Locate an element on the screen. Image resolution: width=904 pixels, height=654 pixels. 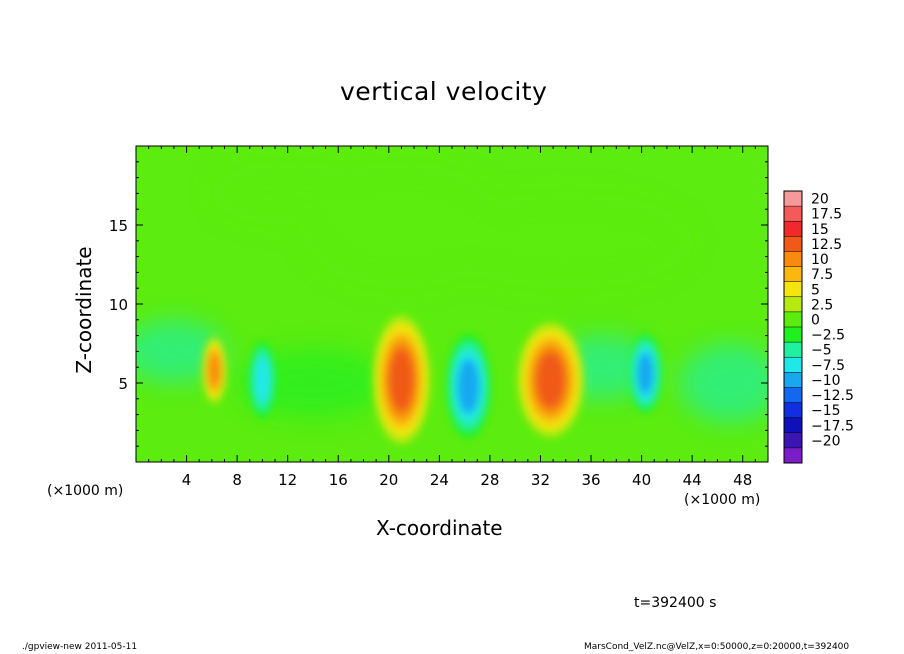
colorbar-label: 20 is located at coordinates (820, 200).